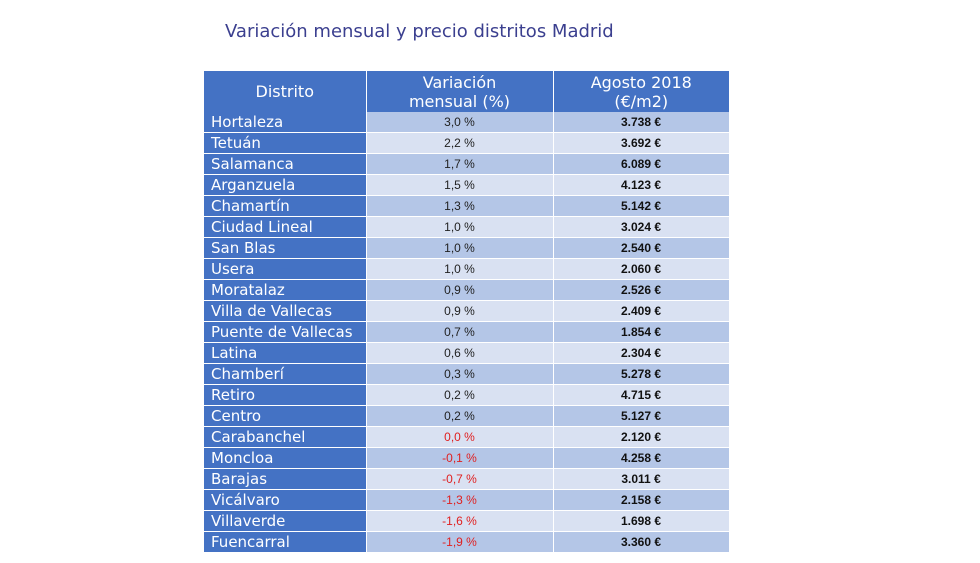  What do you see at coordinates (641, 290) in the screenshot?
I see `price-per-m2: 2.526 €` at bounding box center [641, 290].